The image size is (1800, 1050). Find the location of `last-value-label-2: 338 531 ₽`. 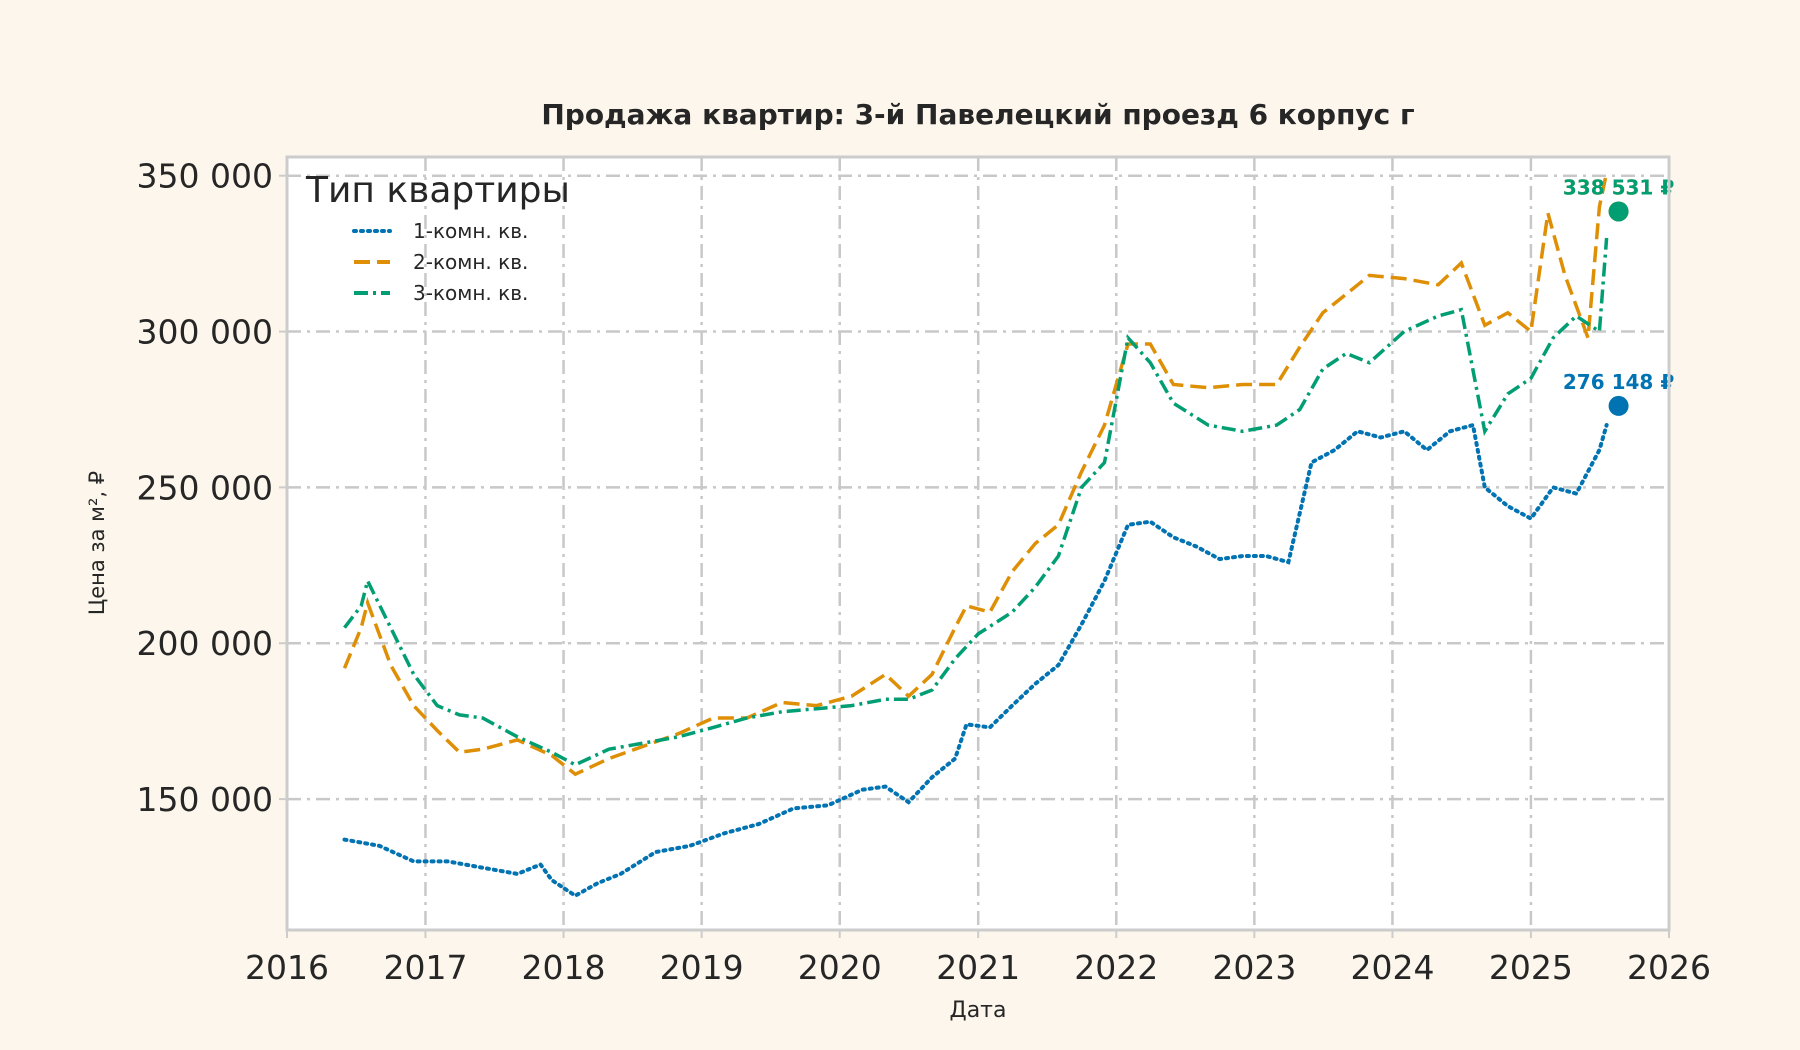

last-value-label-2: 338 531 ₽ is located at coordinates (1618, 187).